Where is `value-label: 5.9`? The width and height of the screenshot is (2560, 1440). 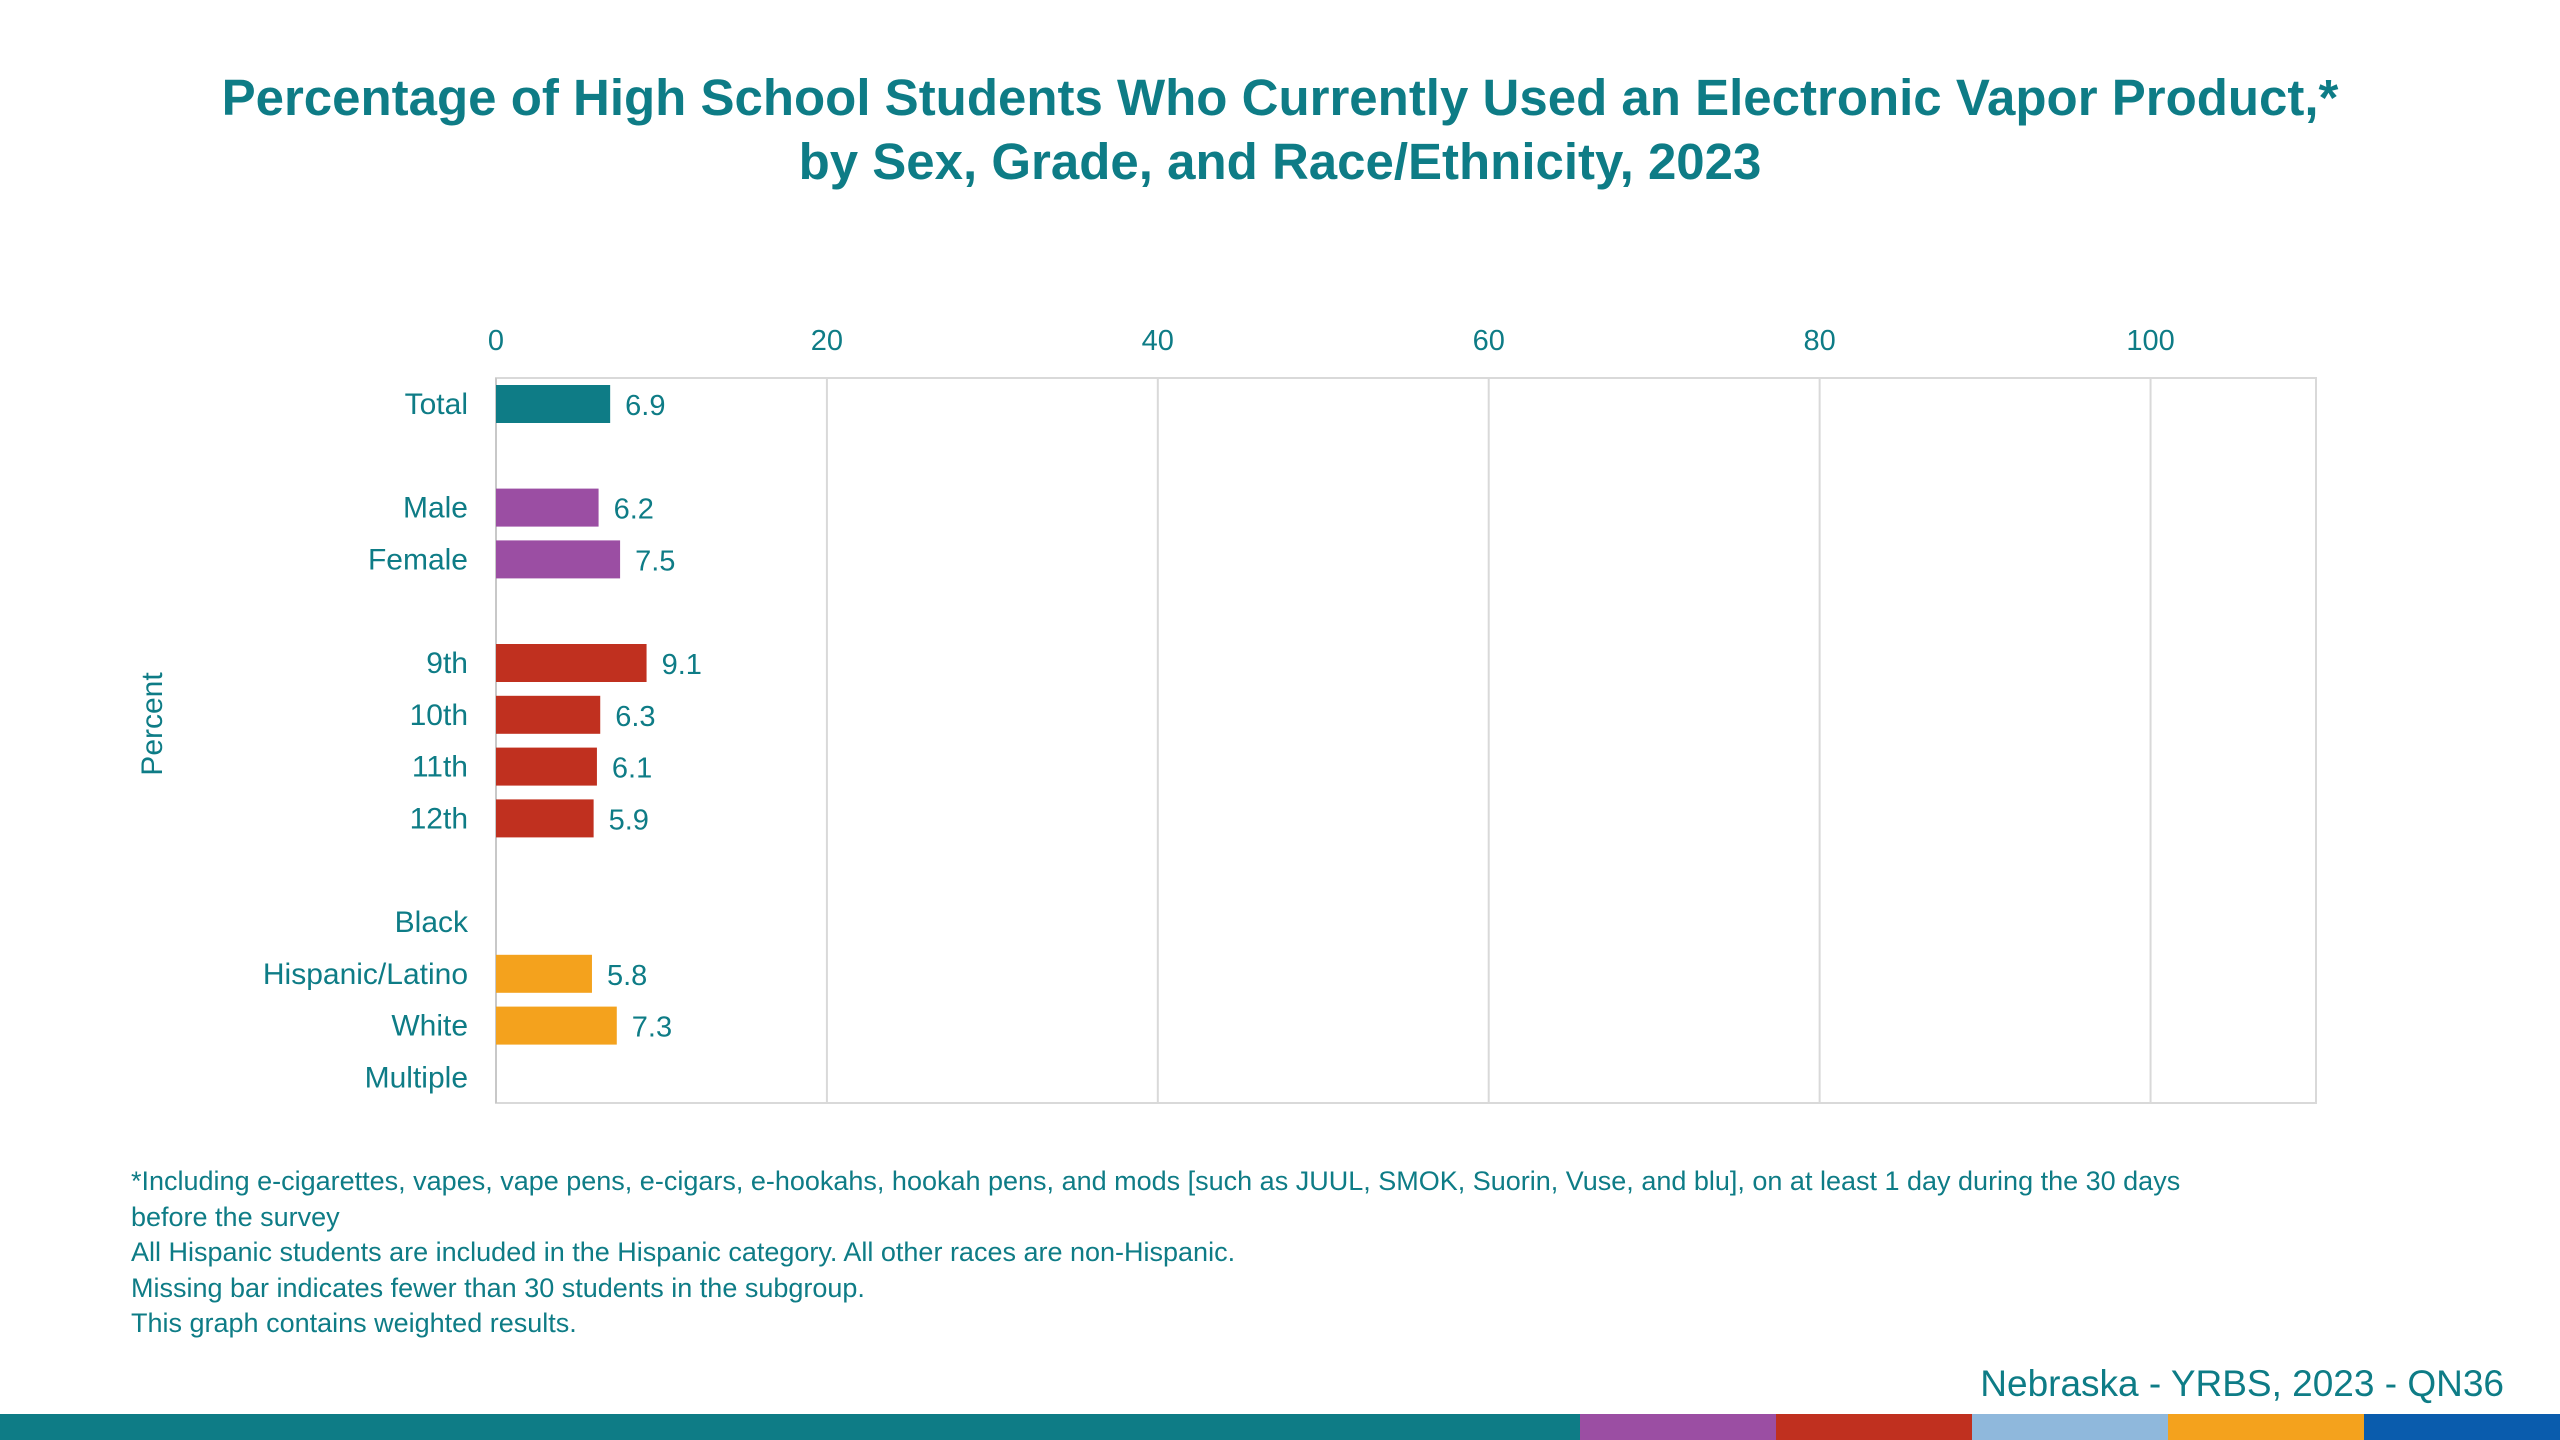
value-label: 5.9 is located at coordinates (629, 820).